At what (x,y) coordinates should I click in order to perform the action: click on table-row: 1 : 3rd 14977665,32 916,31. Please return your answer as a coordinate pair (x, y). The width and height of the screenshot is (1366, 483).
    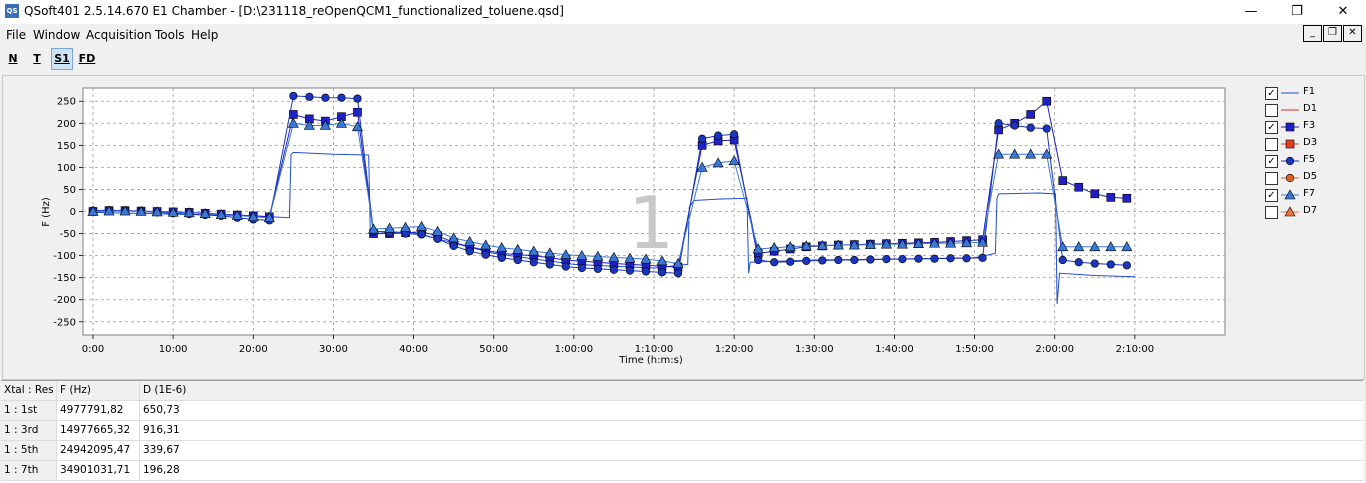
    Looking at the image, I should click on (682, 431).